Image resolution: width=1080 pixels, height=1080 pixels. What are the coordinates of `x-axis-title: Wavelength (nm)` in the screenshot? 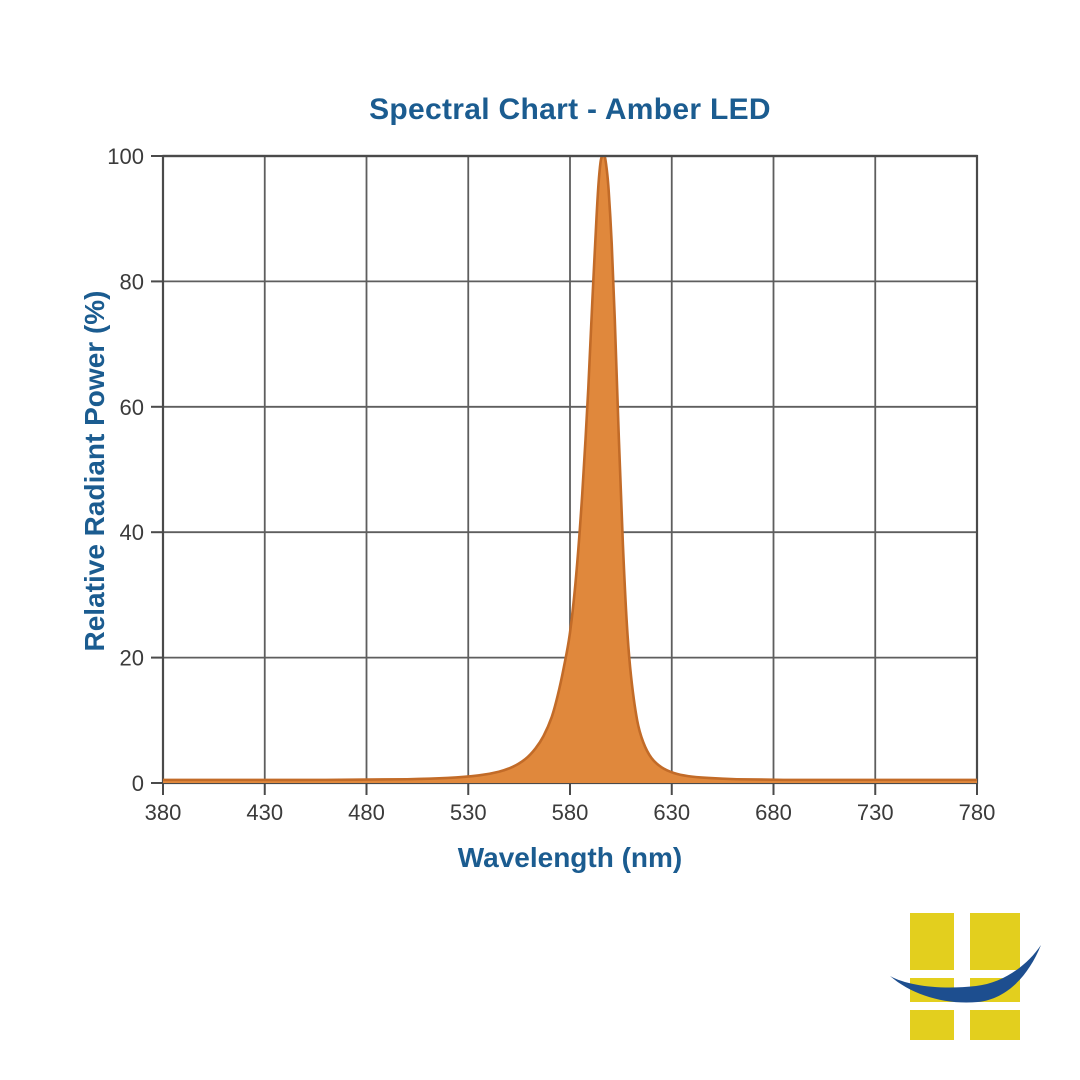 It's located at (570, 857).